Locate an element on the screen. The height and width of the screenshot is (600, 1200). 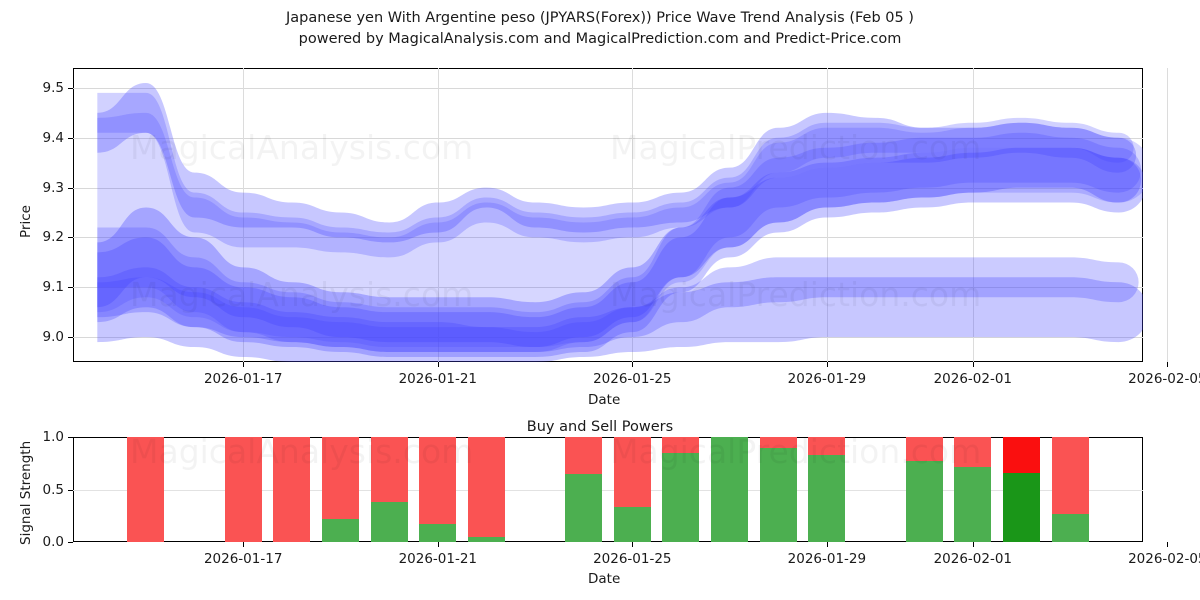
wave-ytick-label-2: 9.2 is located at coordinates (53, 237).